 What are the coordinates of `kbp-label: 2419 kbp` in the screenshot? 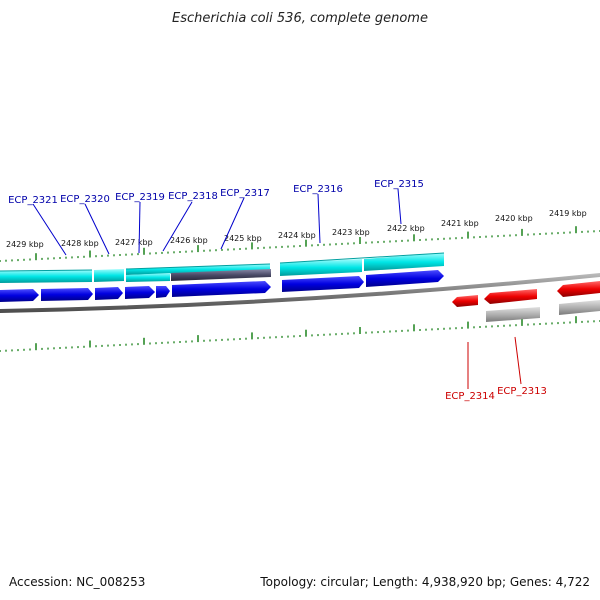 It's located at (568, 213).